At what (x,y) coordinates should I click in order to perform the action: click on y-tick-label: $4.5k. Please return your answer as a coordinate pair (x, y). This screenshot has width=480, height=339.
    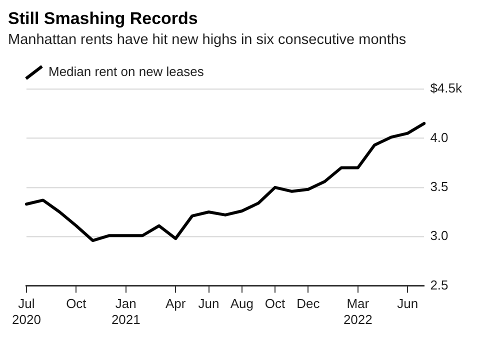
    Looking at the image, I should click on (446, 88).